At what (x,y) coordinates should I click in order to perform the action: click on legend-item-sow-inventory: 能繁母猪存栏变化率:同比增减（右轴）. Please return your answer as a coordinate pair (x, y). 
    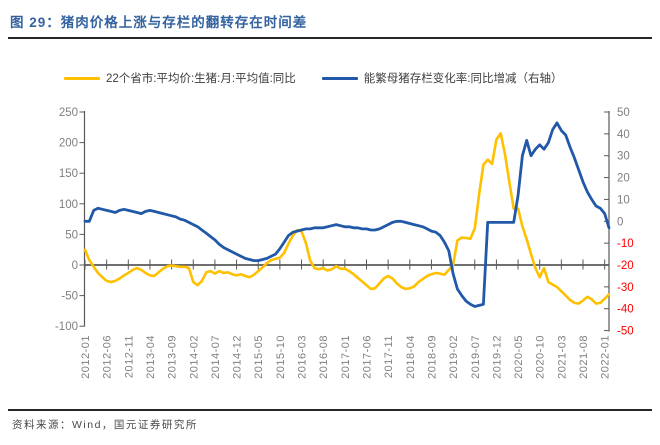
    Looking at the image, I should click on (442, 78).